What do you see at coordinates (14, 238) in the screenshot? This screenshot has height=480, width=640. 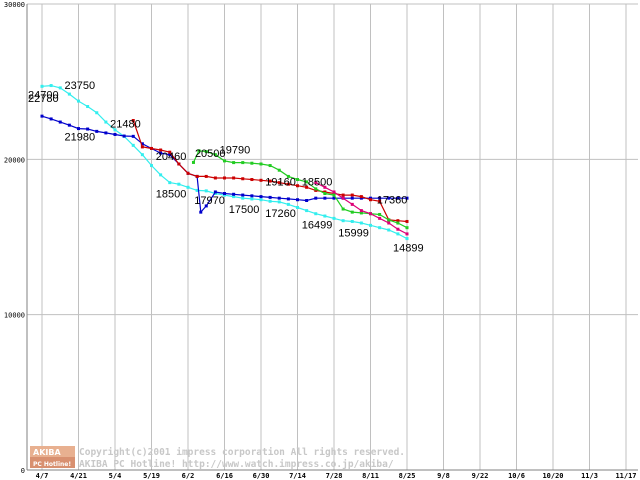 I see `y-tick-labels: 0 10000 20000 30000` at bounding box center [14, 238].